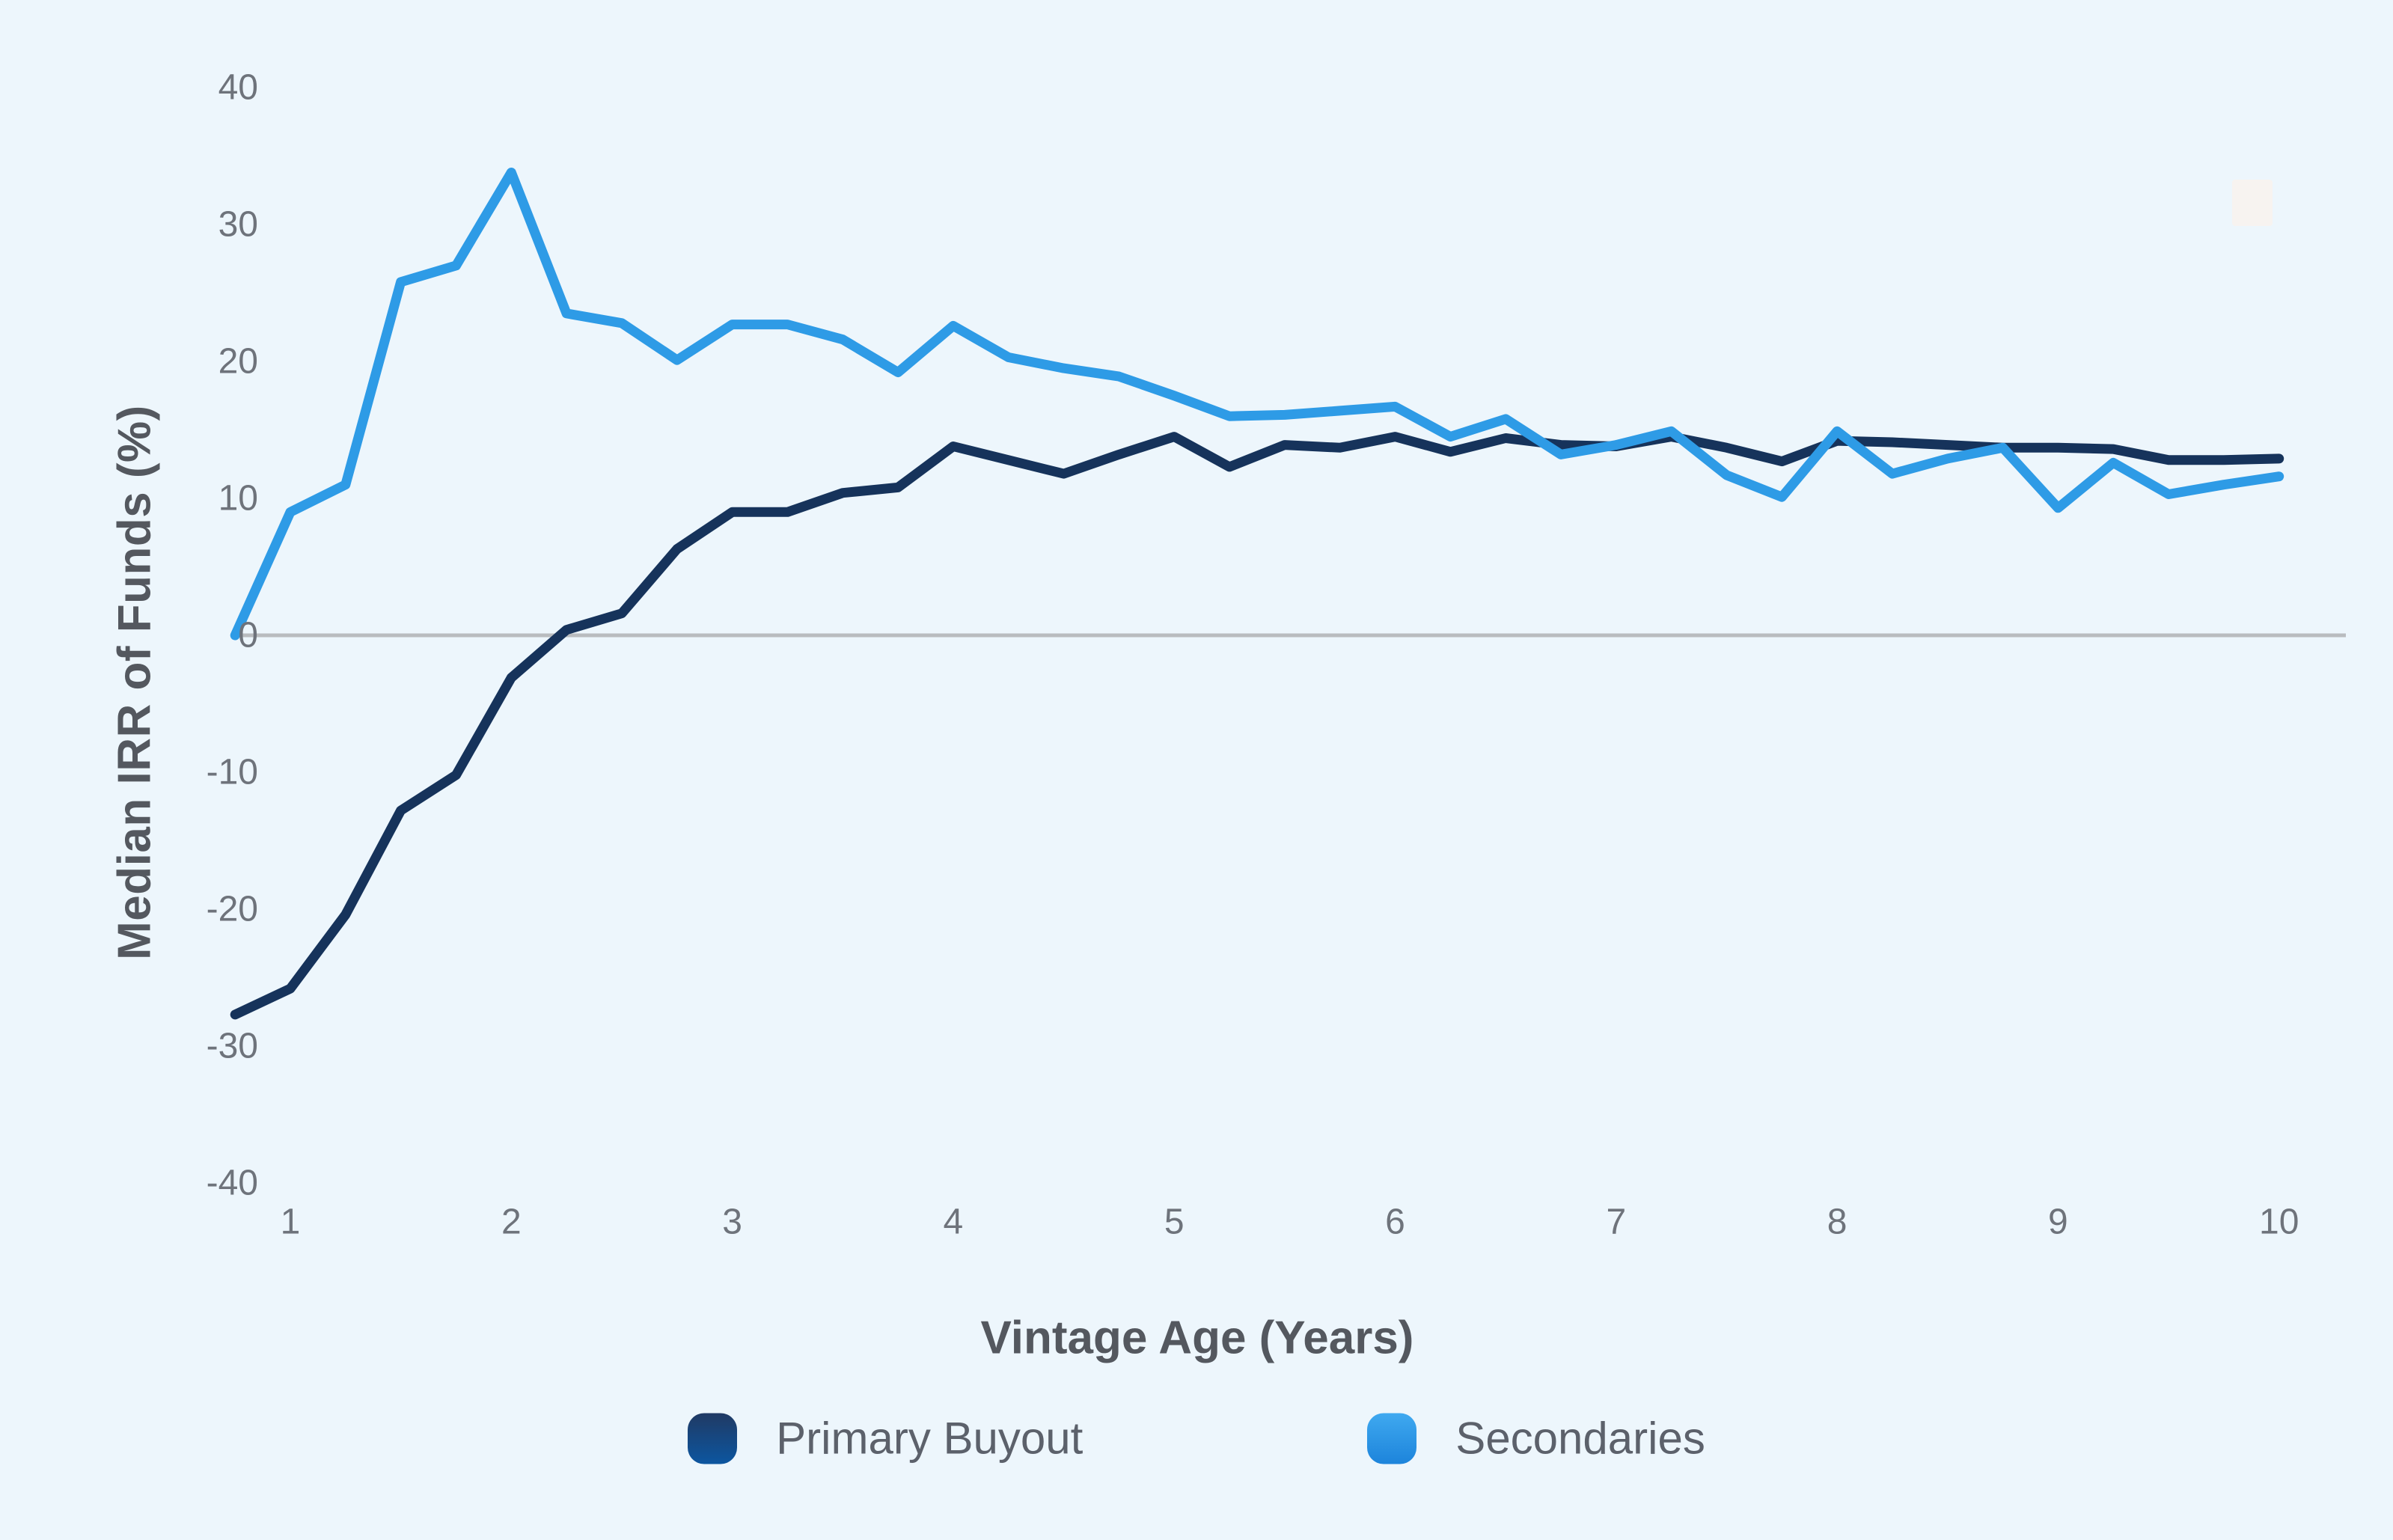 The width and height of the screenshot is (2393, 1540). I want to click on y-tick-label--20: -20, so click(232, 909).